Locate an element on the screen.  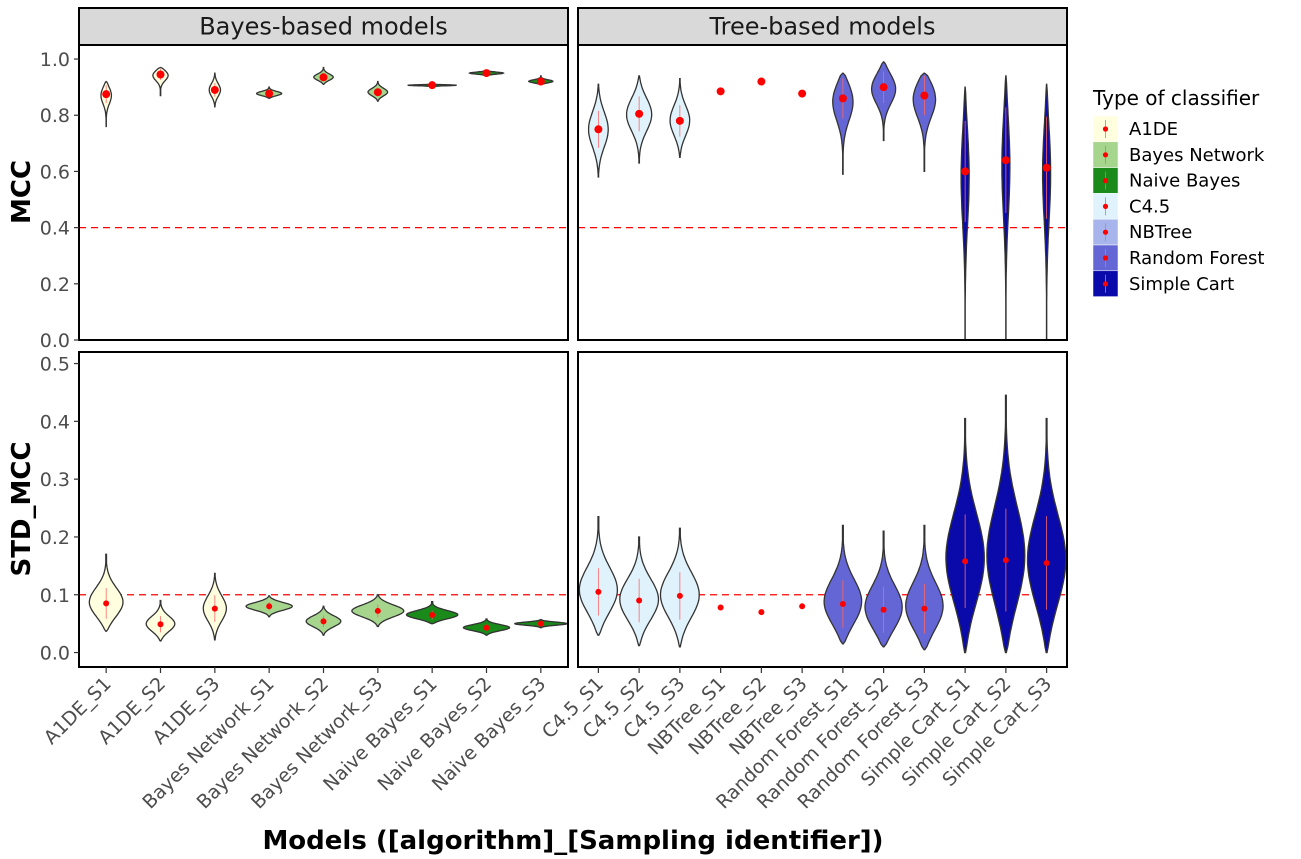
facet-label-tree: Tree-based models is located at coordinates (822, 27).